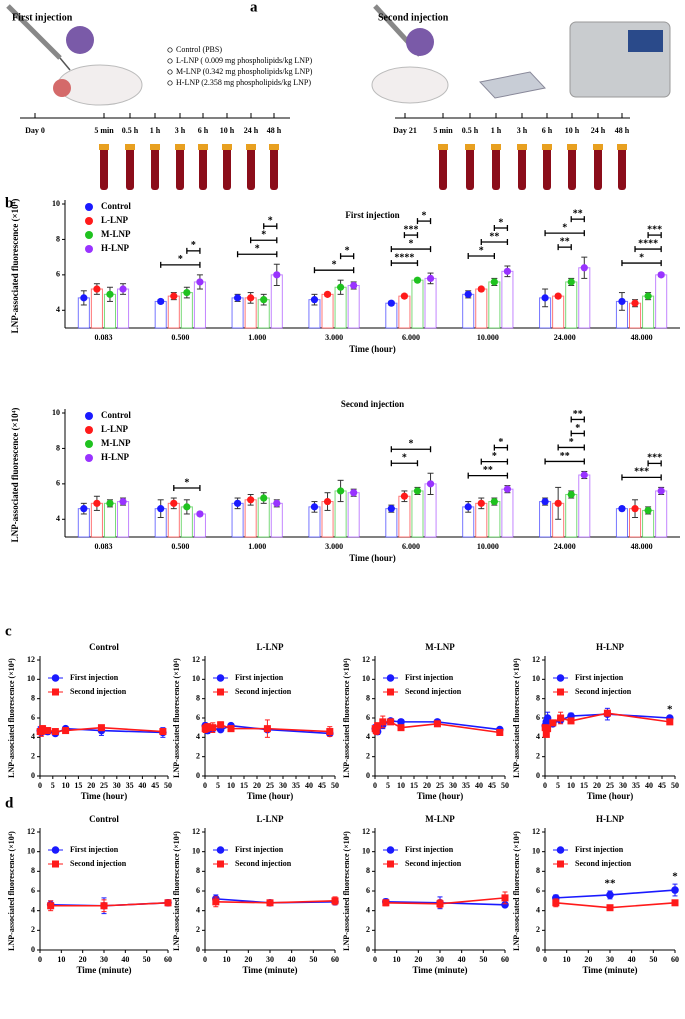  Describe the element at coordinates (80, 40) in the screenshot. I see `virus` at that location.